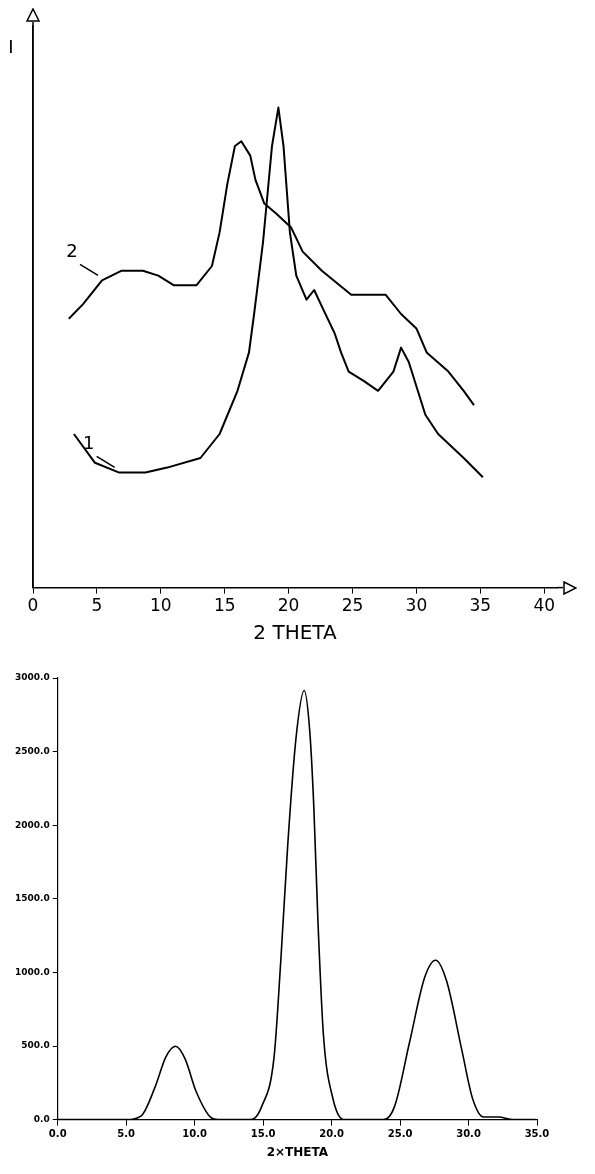 The width and height of the screenshot is (595, 1174). I want to click on x-axis-title: 2×THETA, so click(297, 1151).